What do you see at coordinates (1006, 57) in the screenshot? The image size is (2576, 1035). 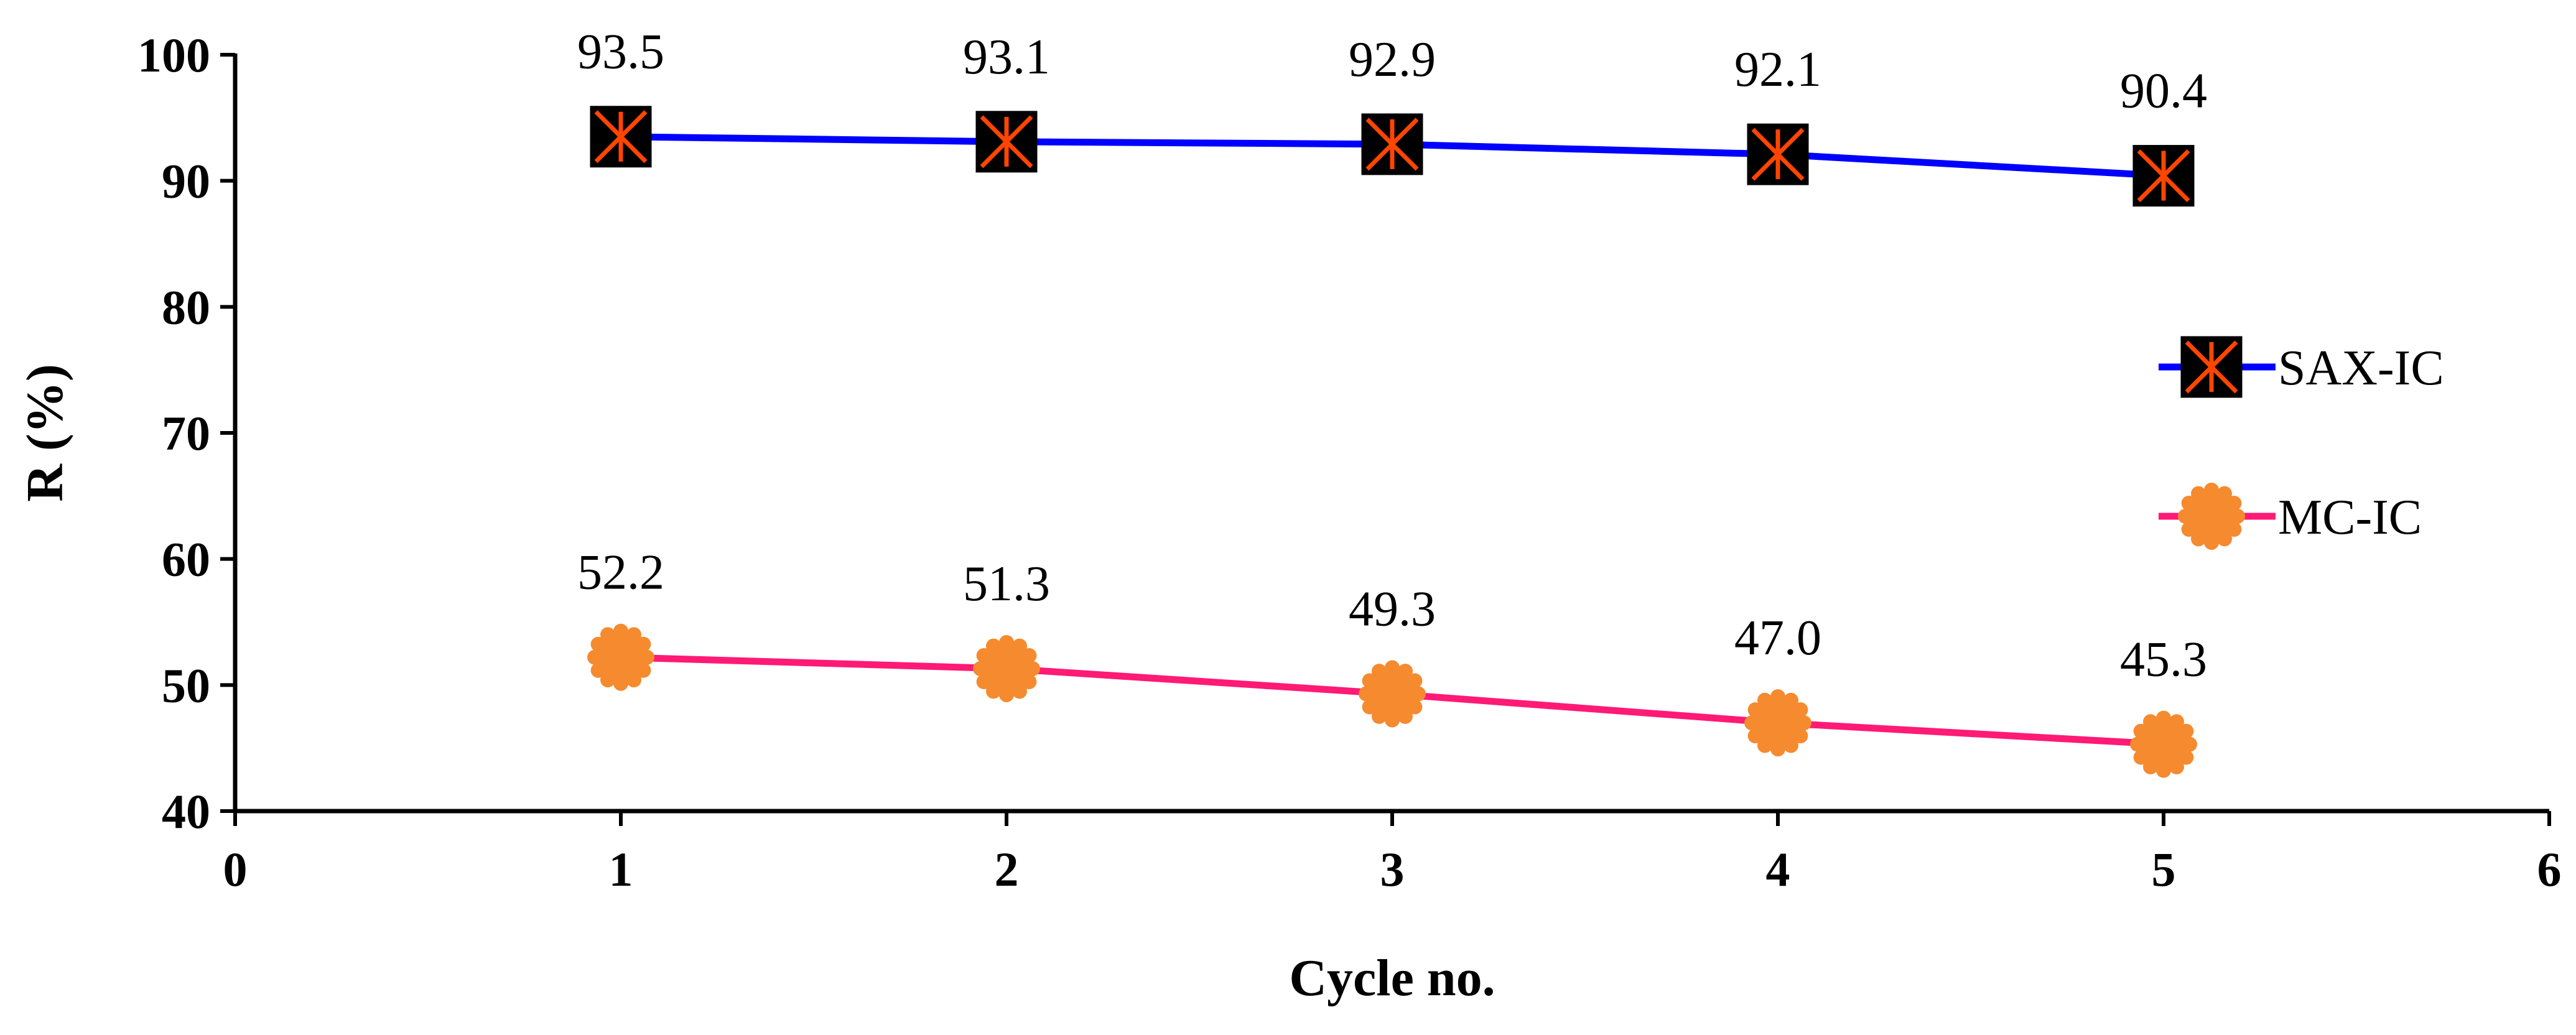 I see `data-label-sax-ic: 93.1` at bounding box center [1006, 57].